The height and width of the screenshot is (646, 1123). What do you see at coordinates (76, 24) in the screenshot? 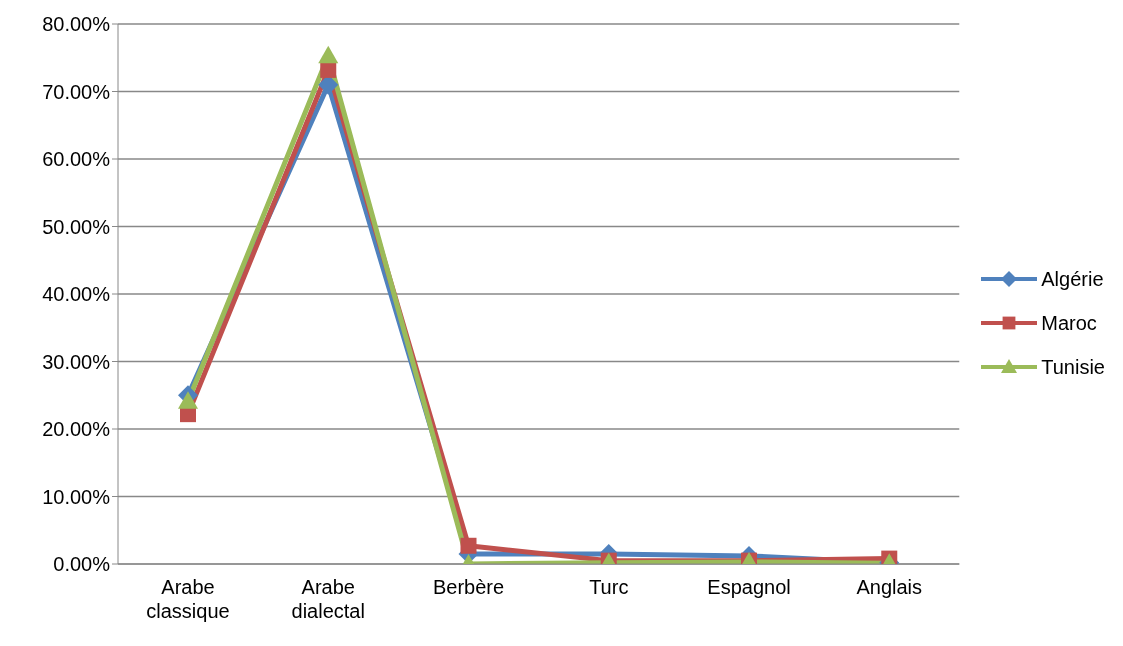
I see `y-tick-label: 80.00%` at bounding box center [76, 24].